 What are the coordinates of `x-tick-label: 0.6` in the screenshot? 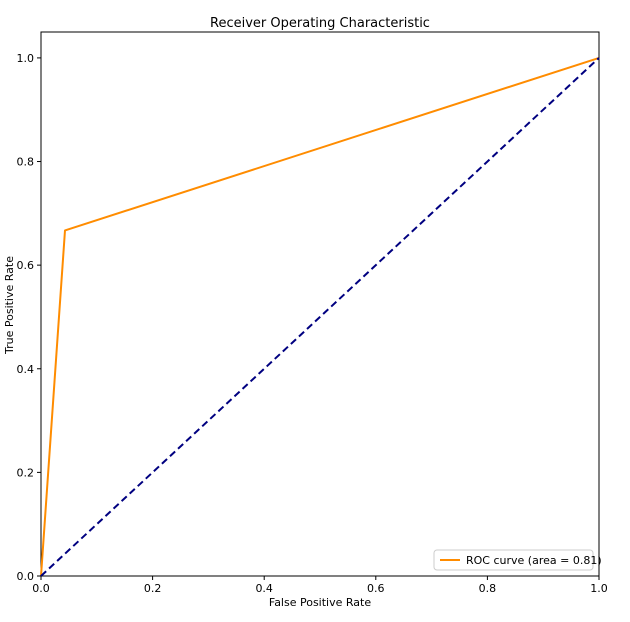 It's located at (376, 588).